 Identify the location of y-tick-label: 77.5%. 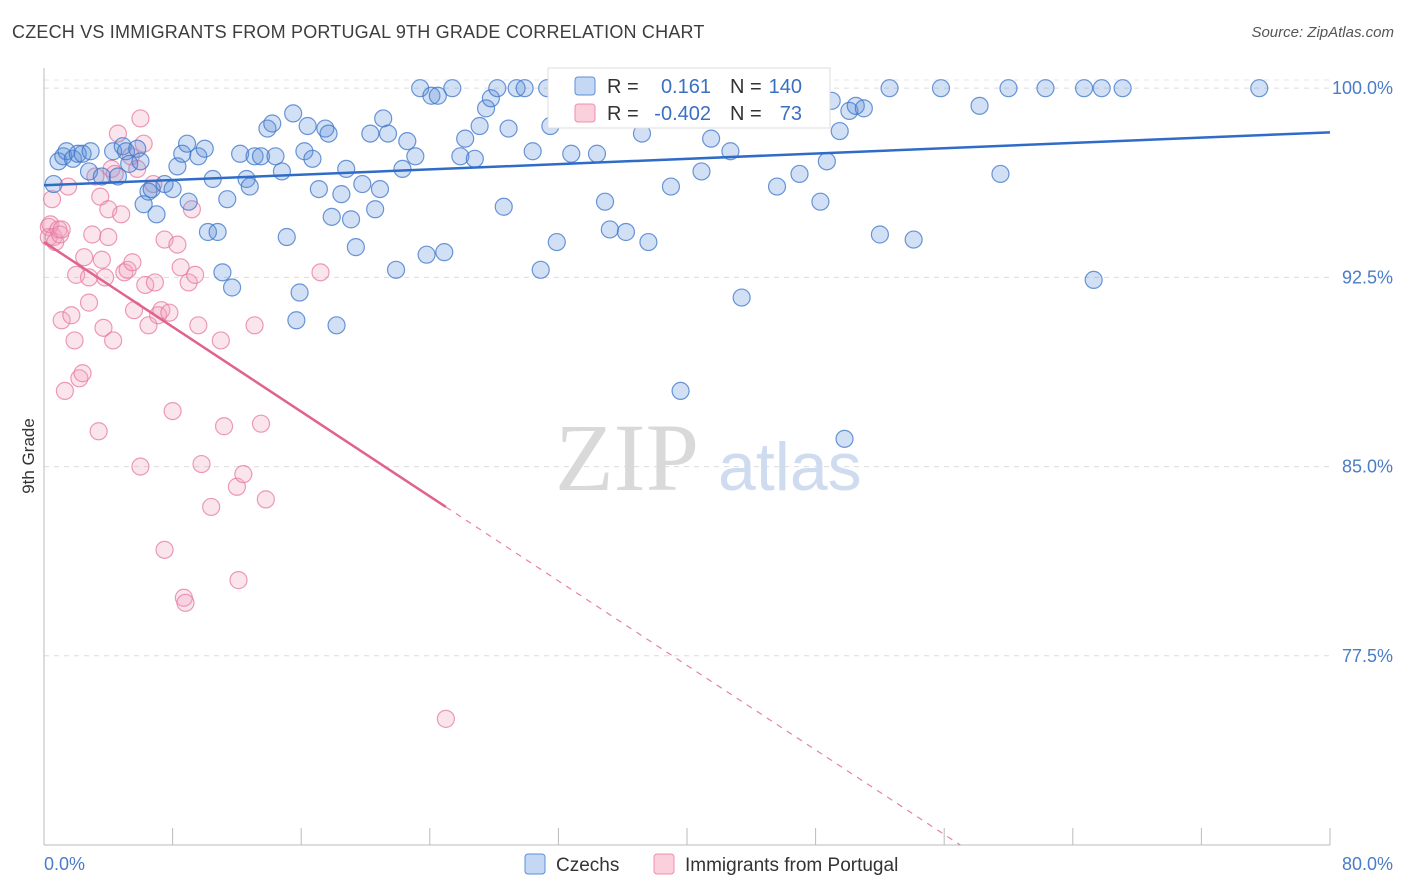
(1367, 656).